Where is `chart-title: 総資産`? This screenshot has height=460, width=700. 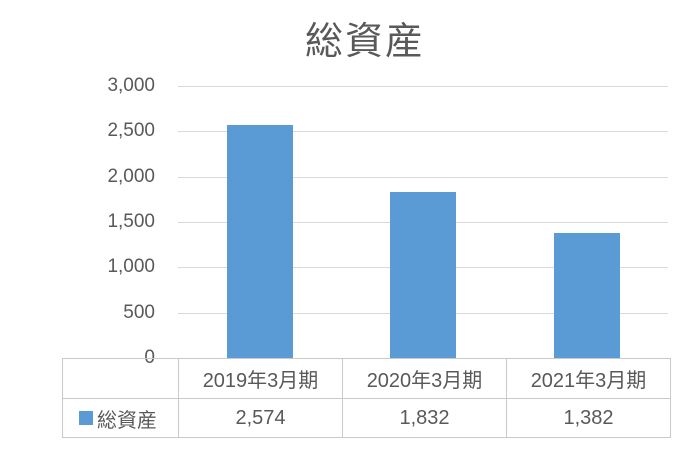 chart-title: 総資産 is located at coordinates (364, 42).